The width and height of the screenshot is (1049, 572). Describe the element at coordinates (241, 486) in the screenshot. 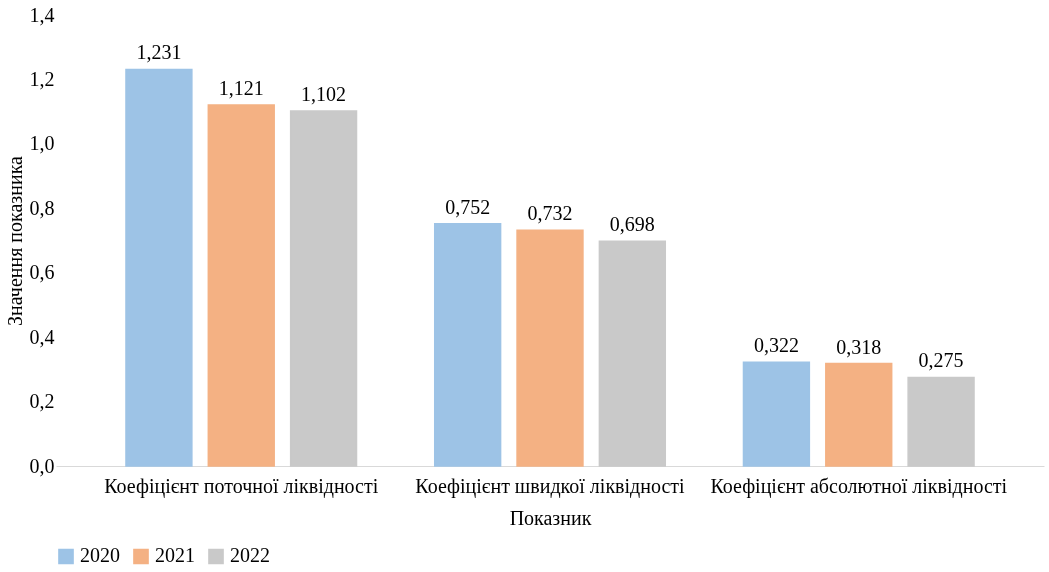

I see `x-tick-label: Коефіцієнт поточної ліквідності` at that location.